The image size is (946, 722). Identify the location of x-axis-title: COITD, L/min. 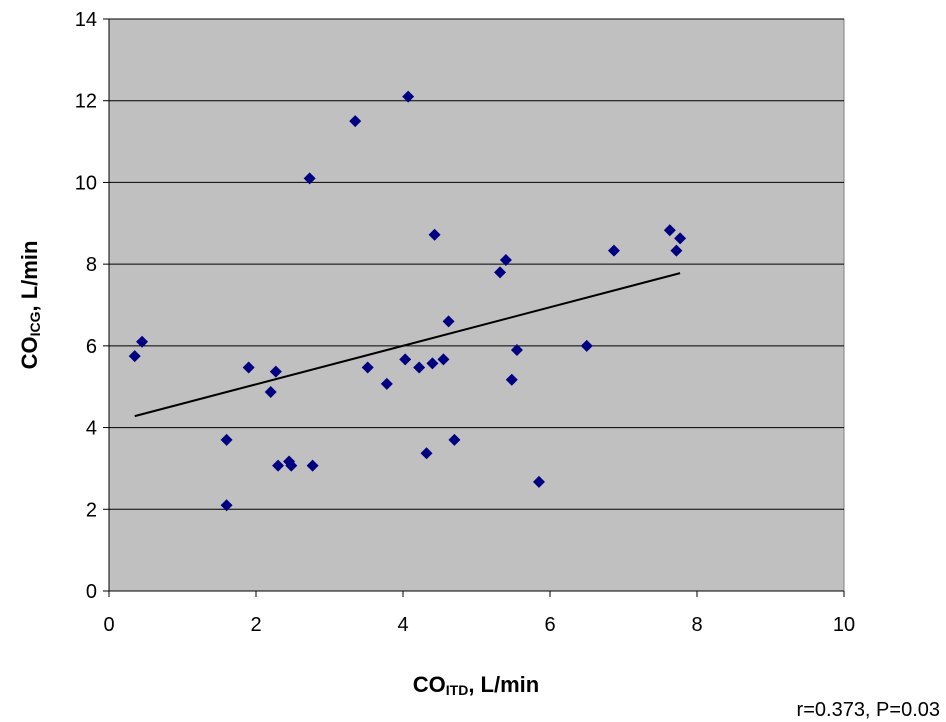
(476, 685).